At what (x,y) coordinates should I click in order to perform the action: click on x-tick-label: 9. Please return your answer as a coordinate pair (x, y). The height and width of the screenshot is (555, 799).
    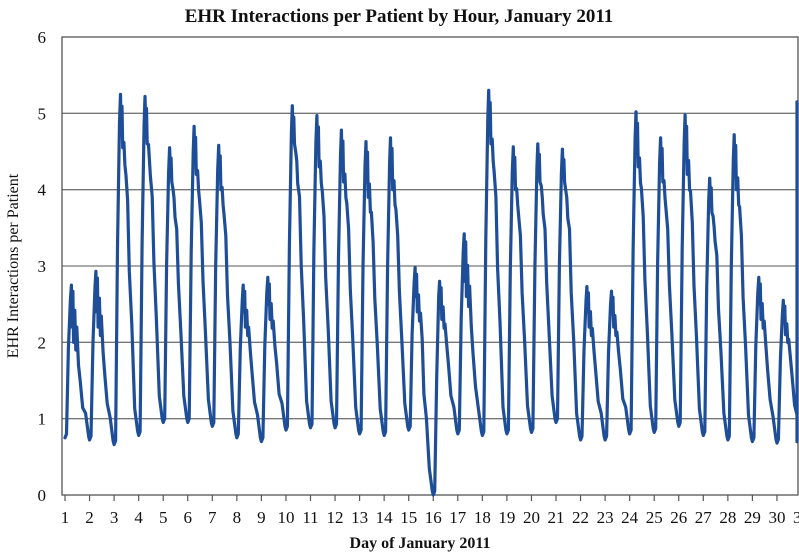
    Looking at the image, I should click on (261, 517).